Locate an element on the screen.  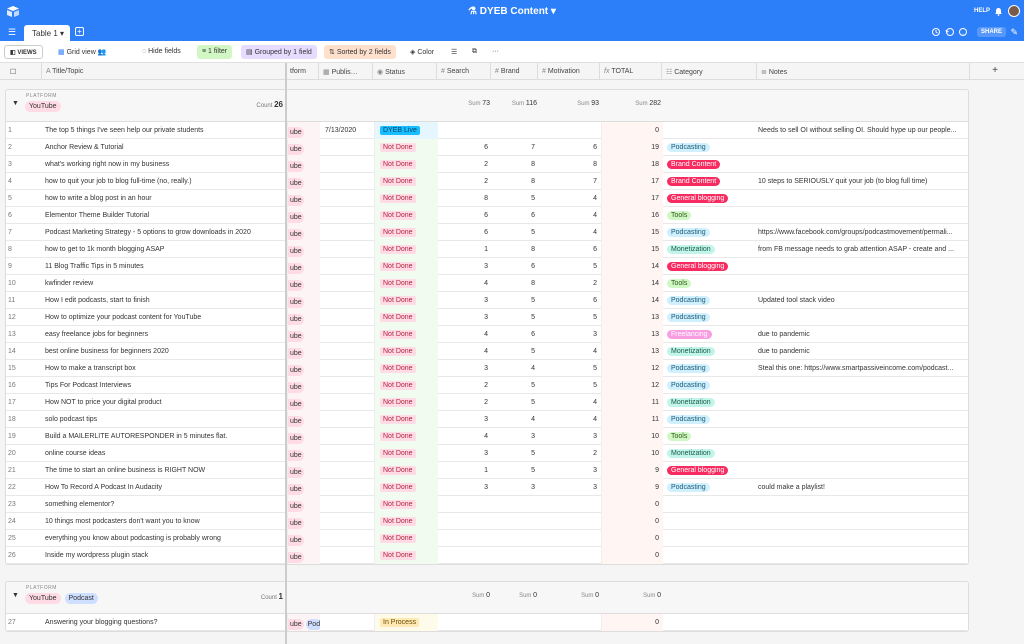
cell-motivation: 2 is located at coordinates (570, 453).